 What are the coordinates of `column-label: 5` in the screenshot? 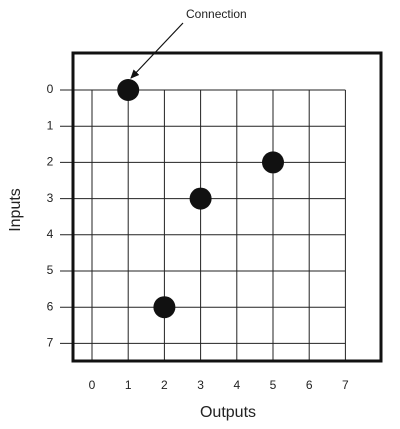 It's located at (273, 385).